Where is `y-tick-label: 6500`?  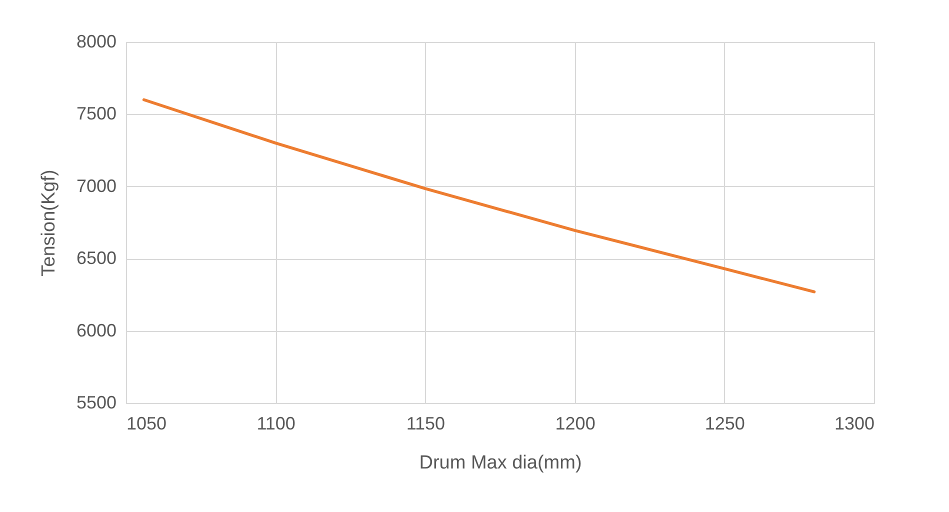
y-tick-label: 6500 is located at coordinates (96, 258).